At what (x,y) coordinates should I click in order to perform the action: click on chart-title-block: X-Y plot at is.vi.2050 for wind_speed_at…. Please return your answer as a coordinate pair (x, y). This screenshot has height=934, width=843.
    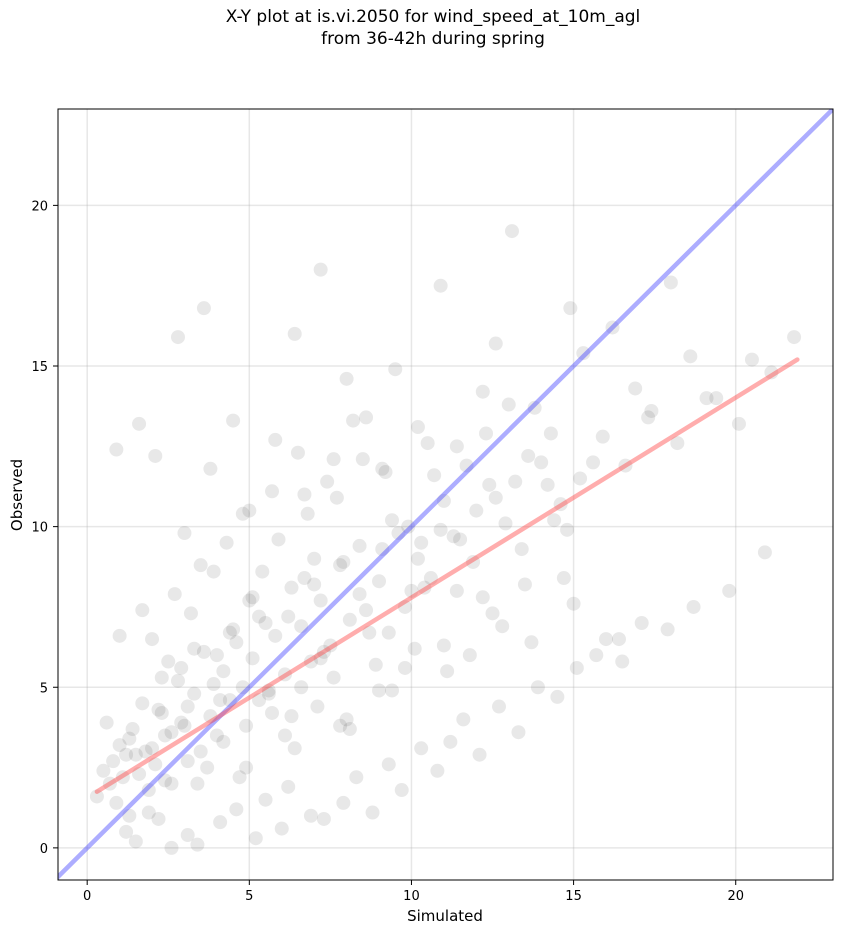
    Looking at the image, I should click on (421, 28).